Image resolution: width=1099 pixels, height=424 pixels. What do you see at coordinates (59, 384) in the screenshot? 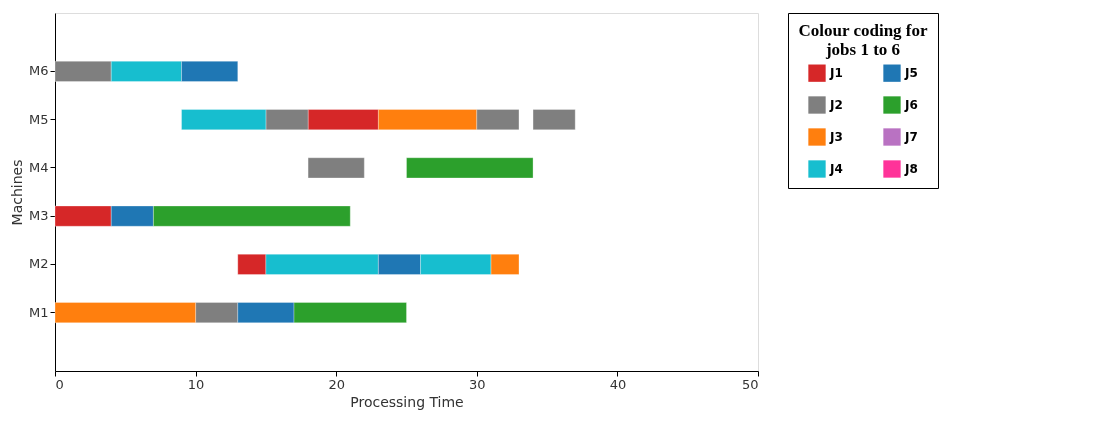
I see `x-tick-label: 0` at bounding box center [59, 384].